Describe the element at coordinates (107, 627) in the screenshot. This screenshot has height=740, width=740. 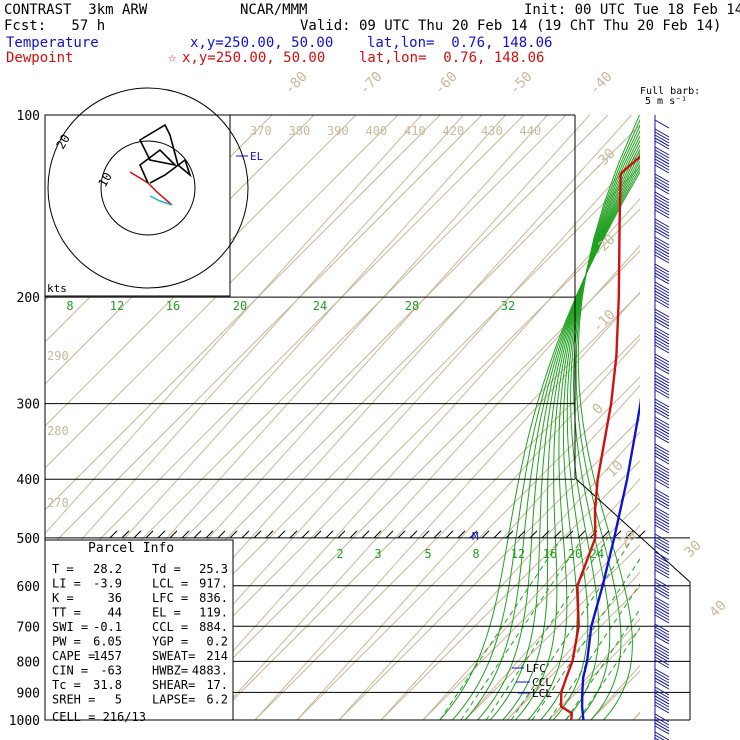
I see `parcel-info-cell: -0.1` at that location.